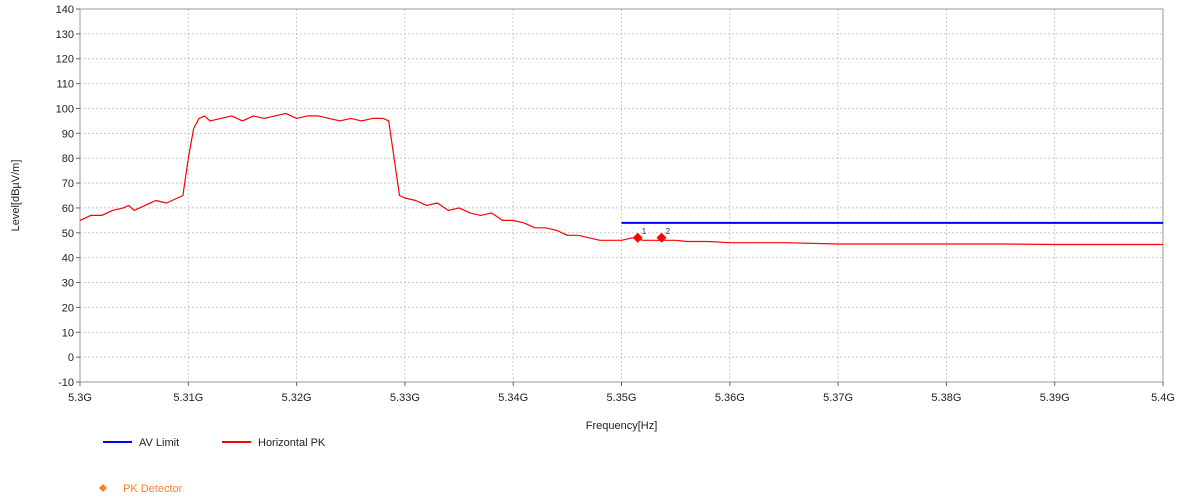 The width and height of the screenshot is (1187, 499). What do you see at coordinates (65, 85) in the screenshot?
I see `y-tick-label: 110` at bounding box center [65, 85].